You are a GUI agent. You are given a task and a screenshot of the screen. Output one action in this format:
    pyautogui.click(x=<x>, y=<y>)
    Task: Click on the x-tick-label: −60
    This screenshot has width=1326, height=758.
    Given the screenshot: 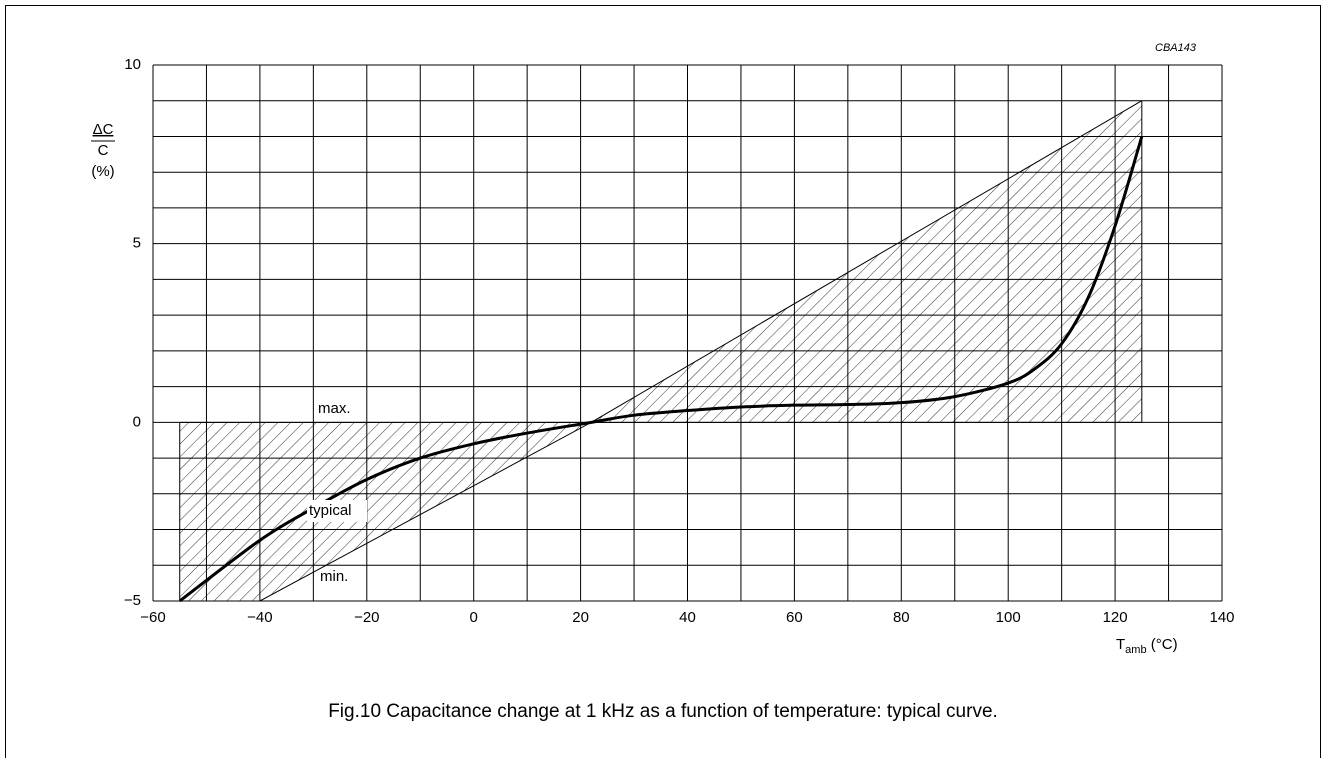 What is the action you would take?
    pyautogui.click(x=152, y=617)
    